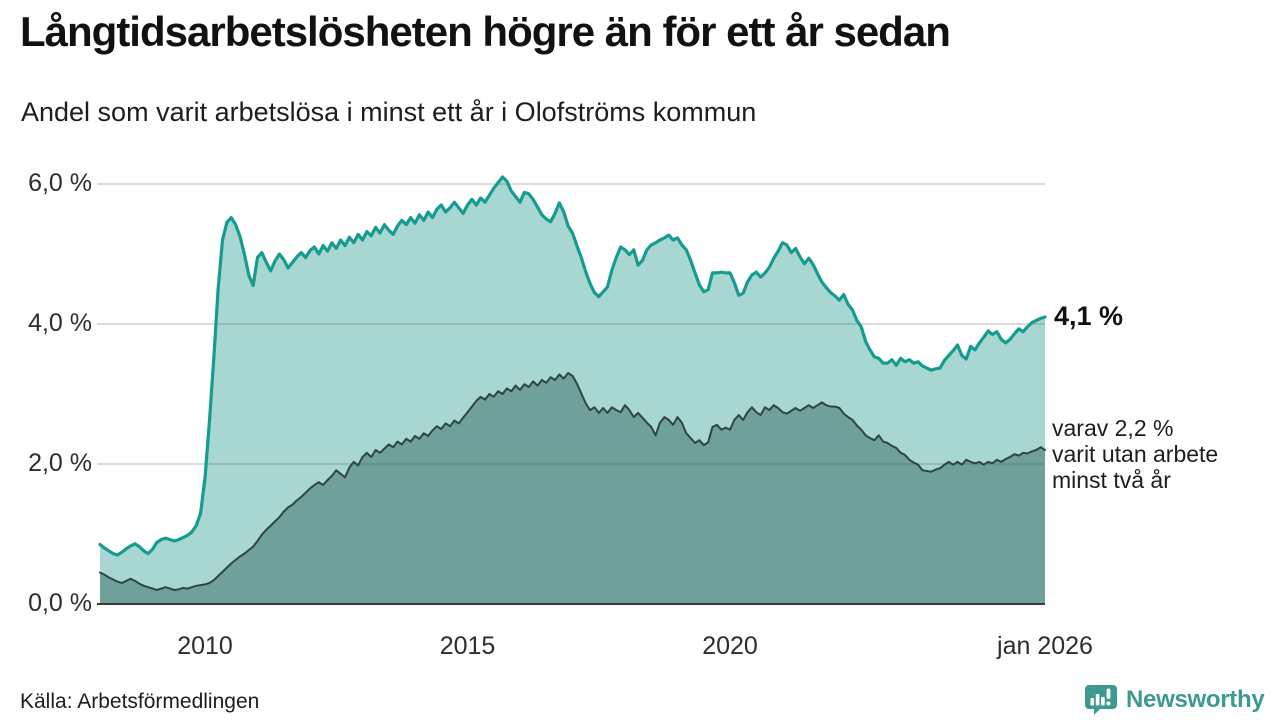 This screenshot has height=720, width=1280. Describe the element at coordinates (1089, 316) in the screenshot. I see `latest-value-annotation: 4,1 %` at that location.